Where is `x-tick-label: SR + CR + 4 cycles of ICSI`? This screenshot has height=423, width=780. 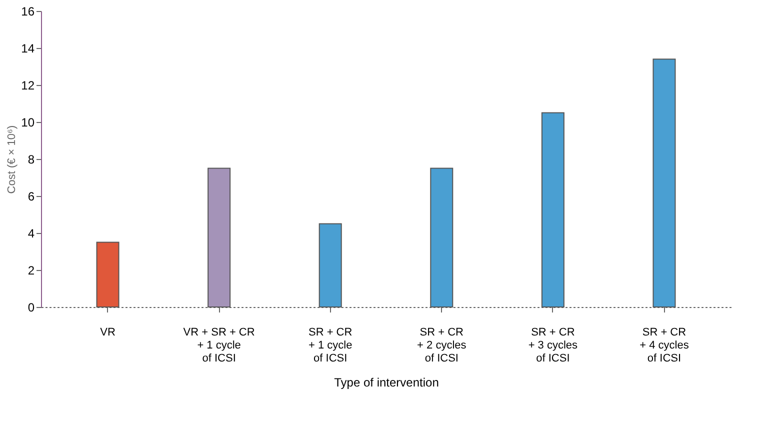 x-tick-label: SR + CR + 4 cycles of ICSI is located at coordinates (665, 345).